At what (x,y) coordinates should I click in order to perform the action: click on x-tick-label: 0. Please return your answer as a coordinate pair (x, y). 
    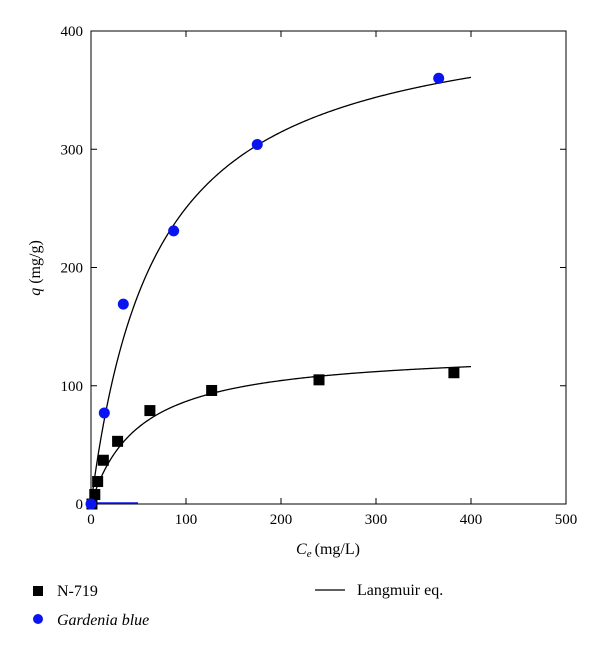
    Looking at the image, I should click on (91, 520).